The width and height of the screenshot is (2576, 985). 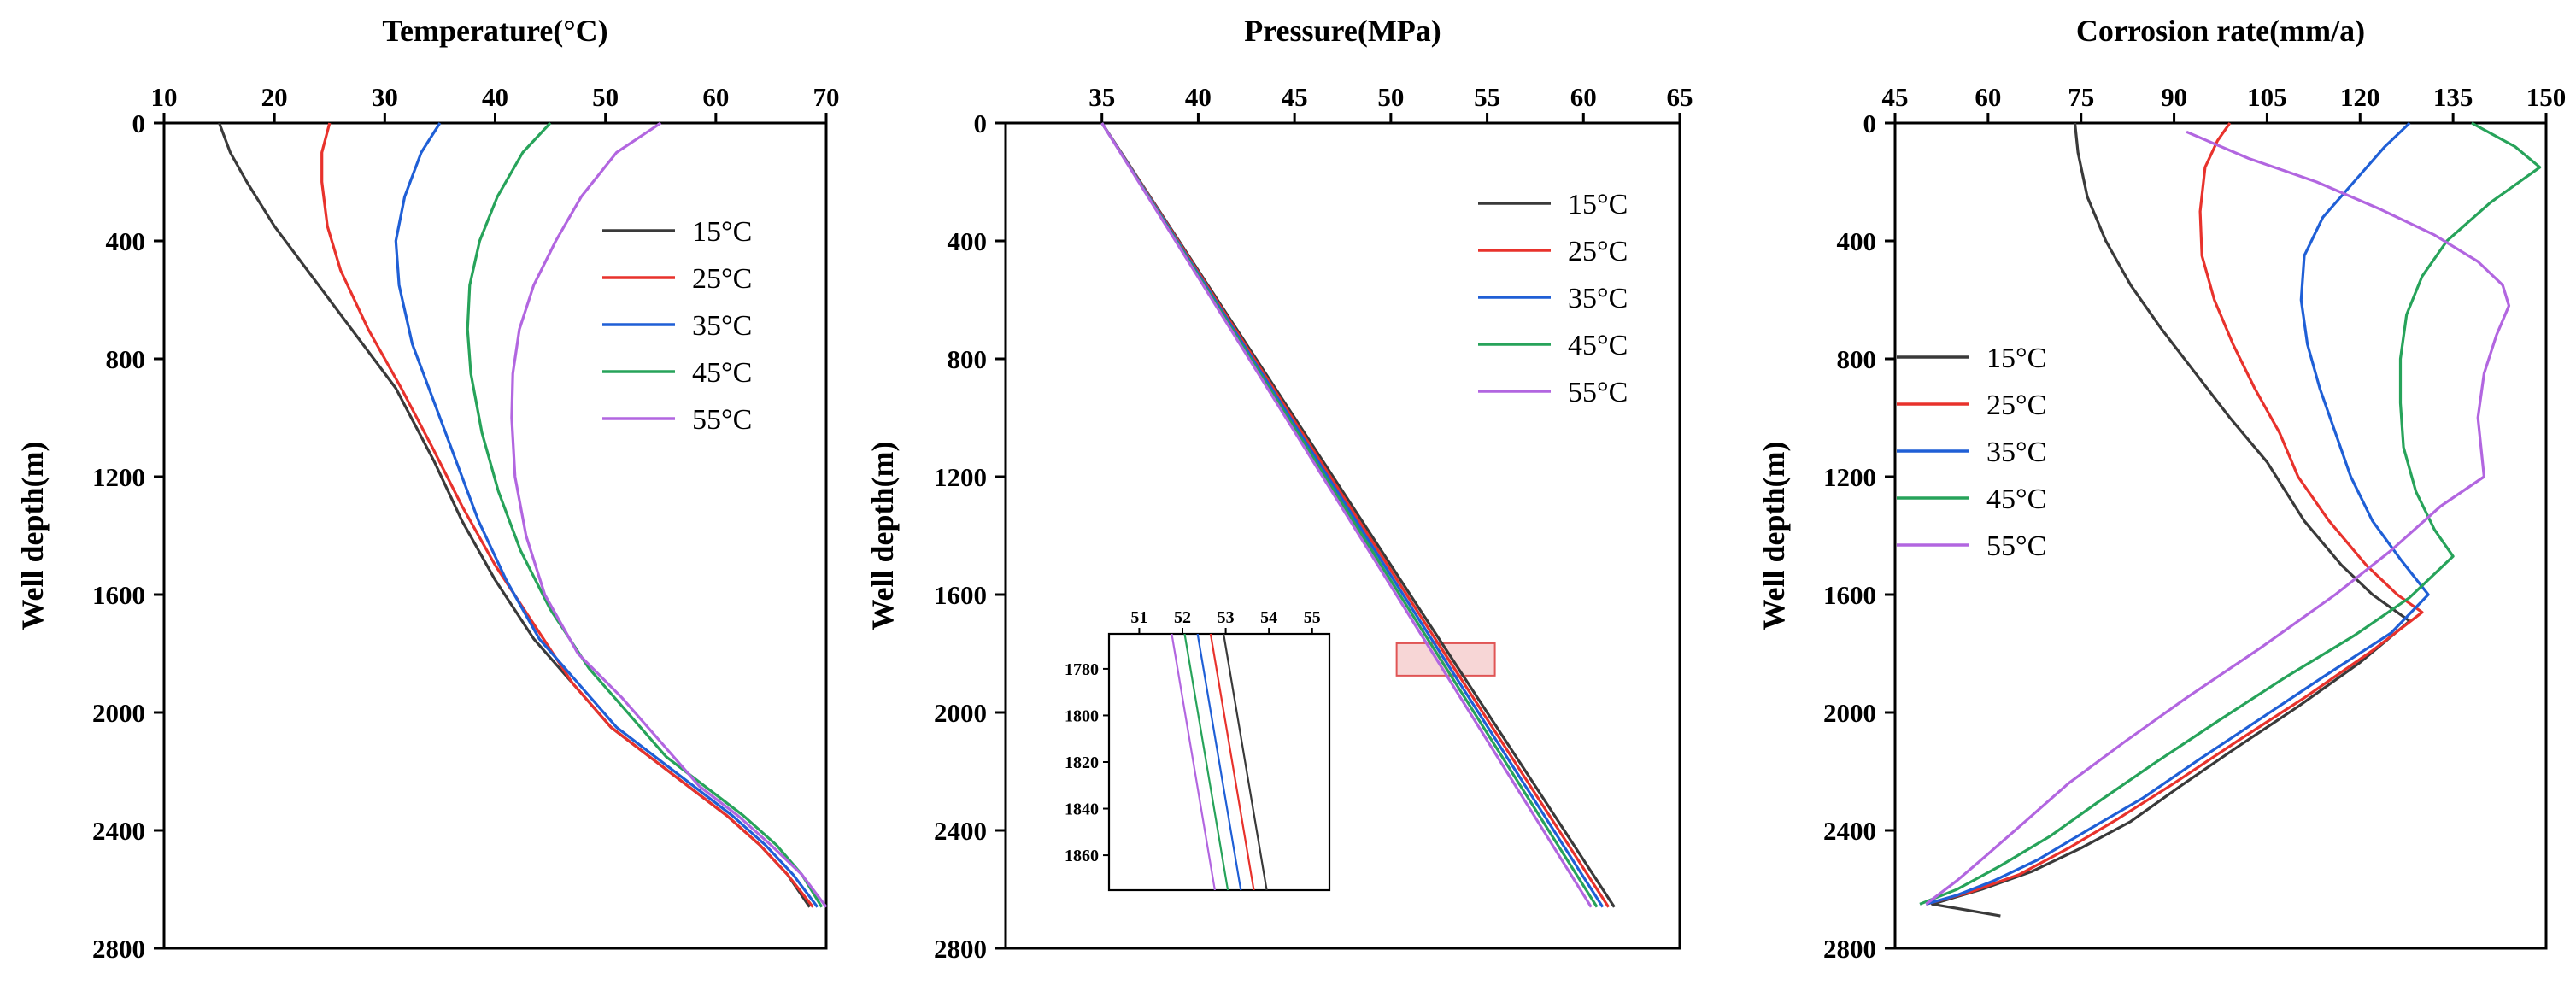 I want to click on inset-chart: 51 52 53 54 55 1780 1800 1820 1840 1860, so click(x=1198, y=750).